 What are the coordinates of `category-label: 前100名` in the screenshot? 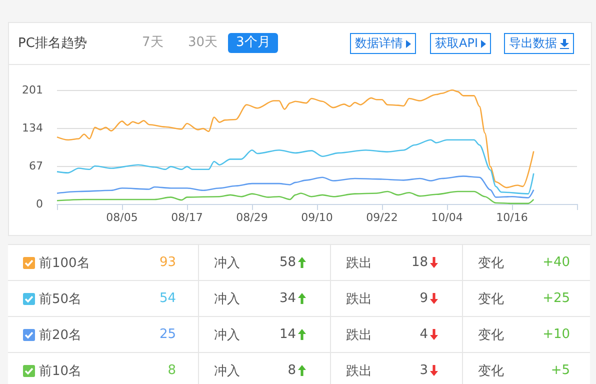 It's located at (64, 263).